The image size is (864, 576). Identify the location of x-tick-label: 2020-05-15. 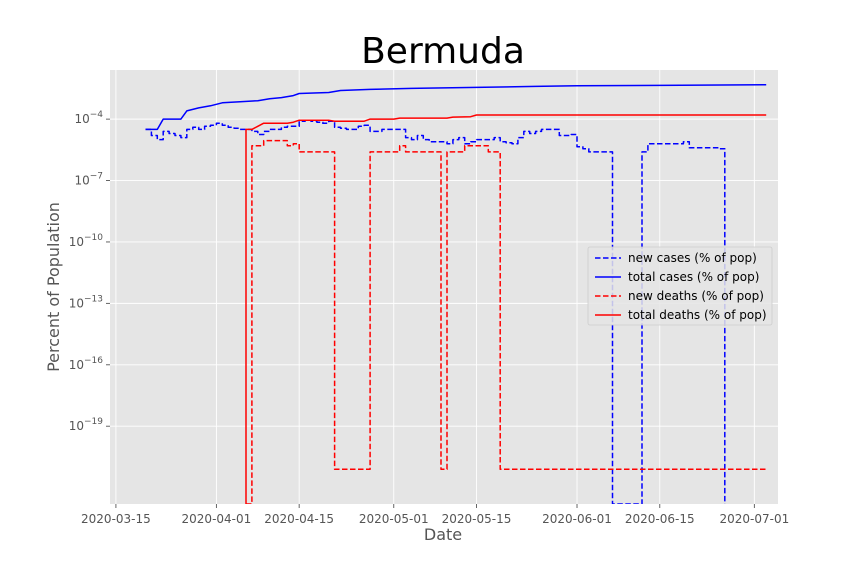
(477, 519).